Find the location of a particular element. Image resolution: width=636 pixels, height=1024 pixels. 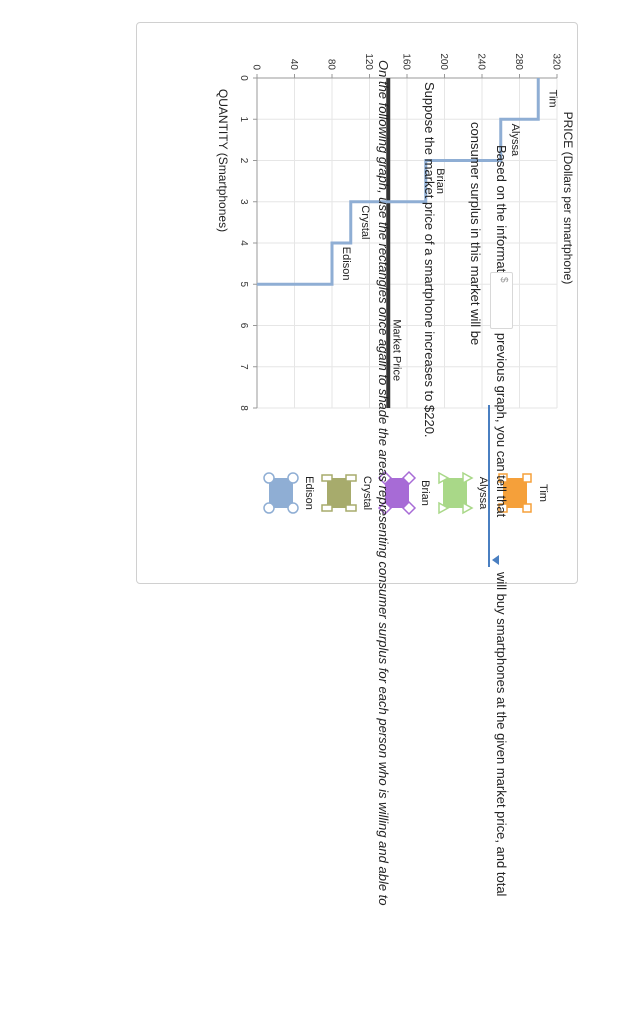

y-tick-label: 280 is located at coordinates (518, 61).